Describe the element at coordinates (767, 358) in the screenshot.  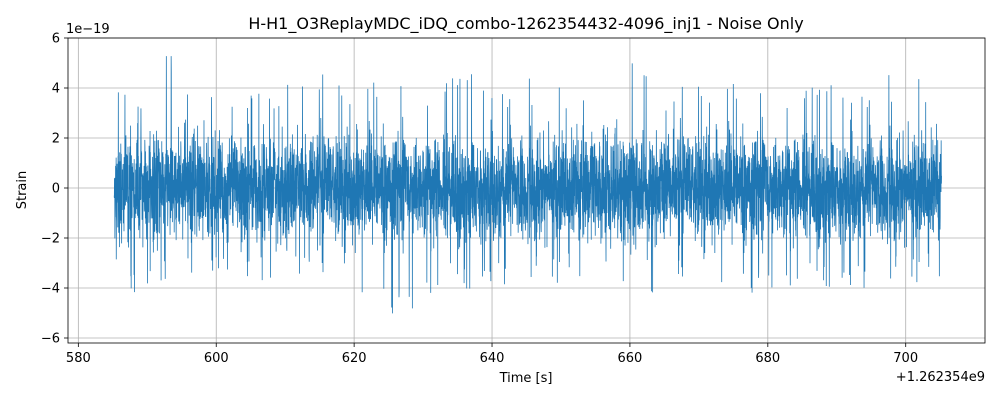
I see `x-tick-label: 680` at that location.